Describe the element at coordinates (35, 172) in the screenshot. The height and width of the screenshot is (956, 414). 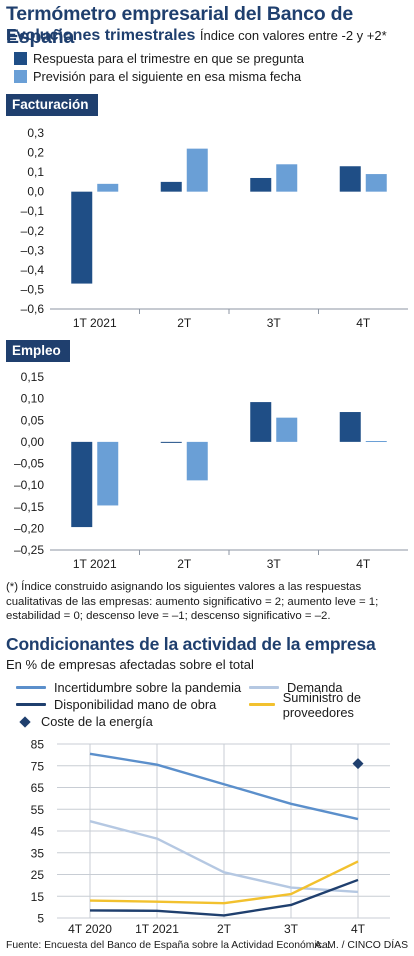
I see `facturacion-ytick-label: 0,1` at that location.